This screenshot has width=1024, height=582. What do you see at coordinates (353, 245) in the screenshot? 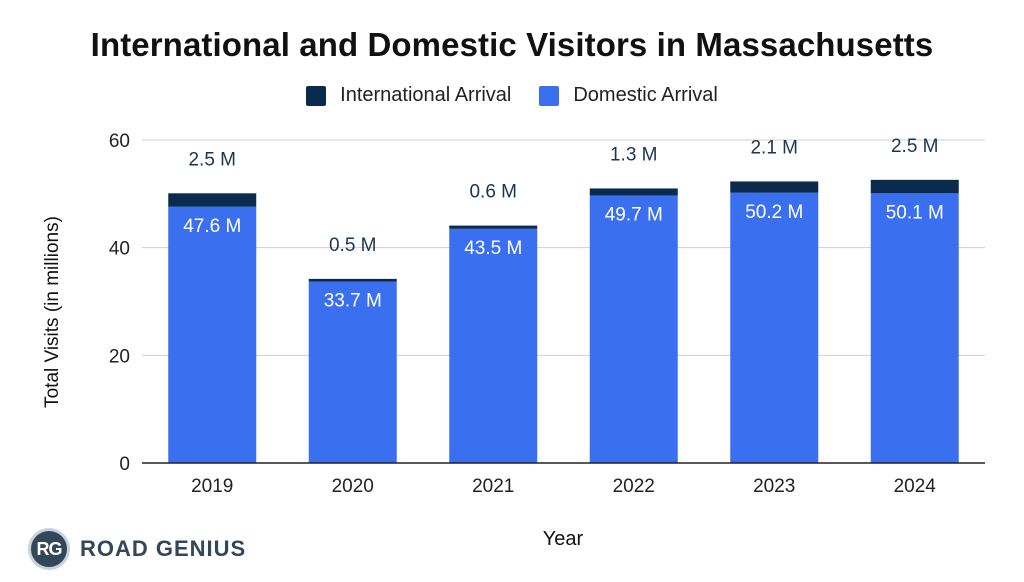
I see `data-label-international: 0.5 M` at bounding box center [353, 245].